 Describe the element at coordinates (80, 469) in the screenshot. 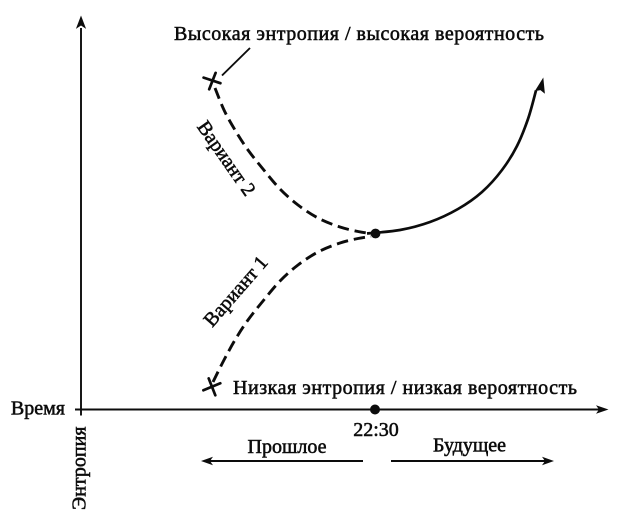

I see `svg-text: Энтропия` at that location.